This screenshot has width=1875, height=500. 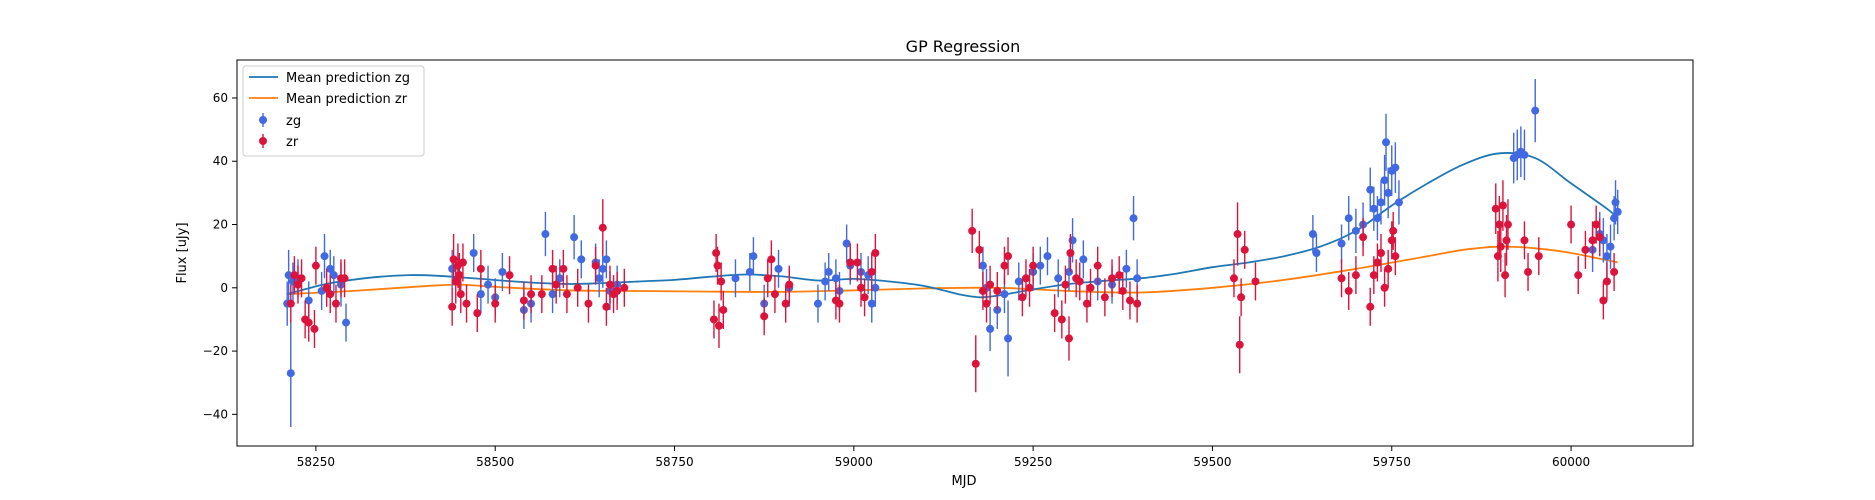 What do you see at coordinates (220, 225) in the screenshot?
I see `y-tick-label: 20` at bounding box center [220, 225].